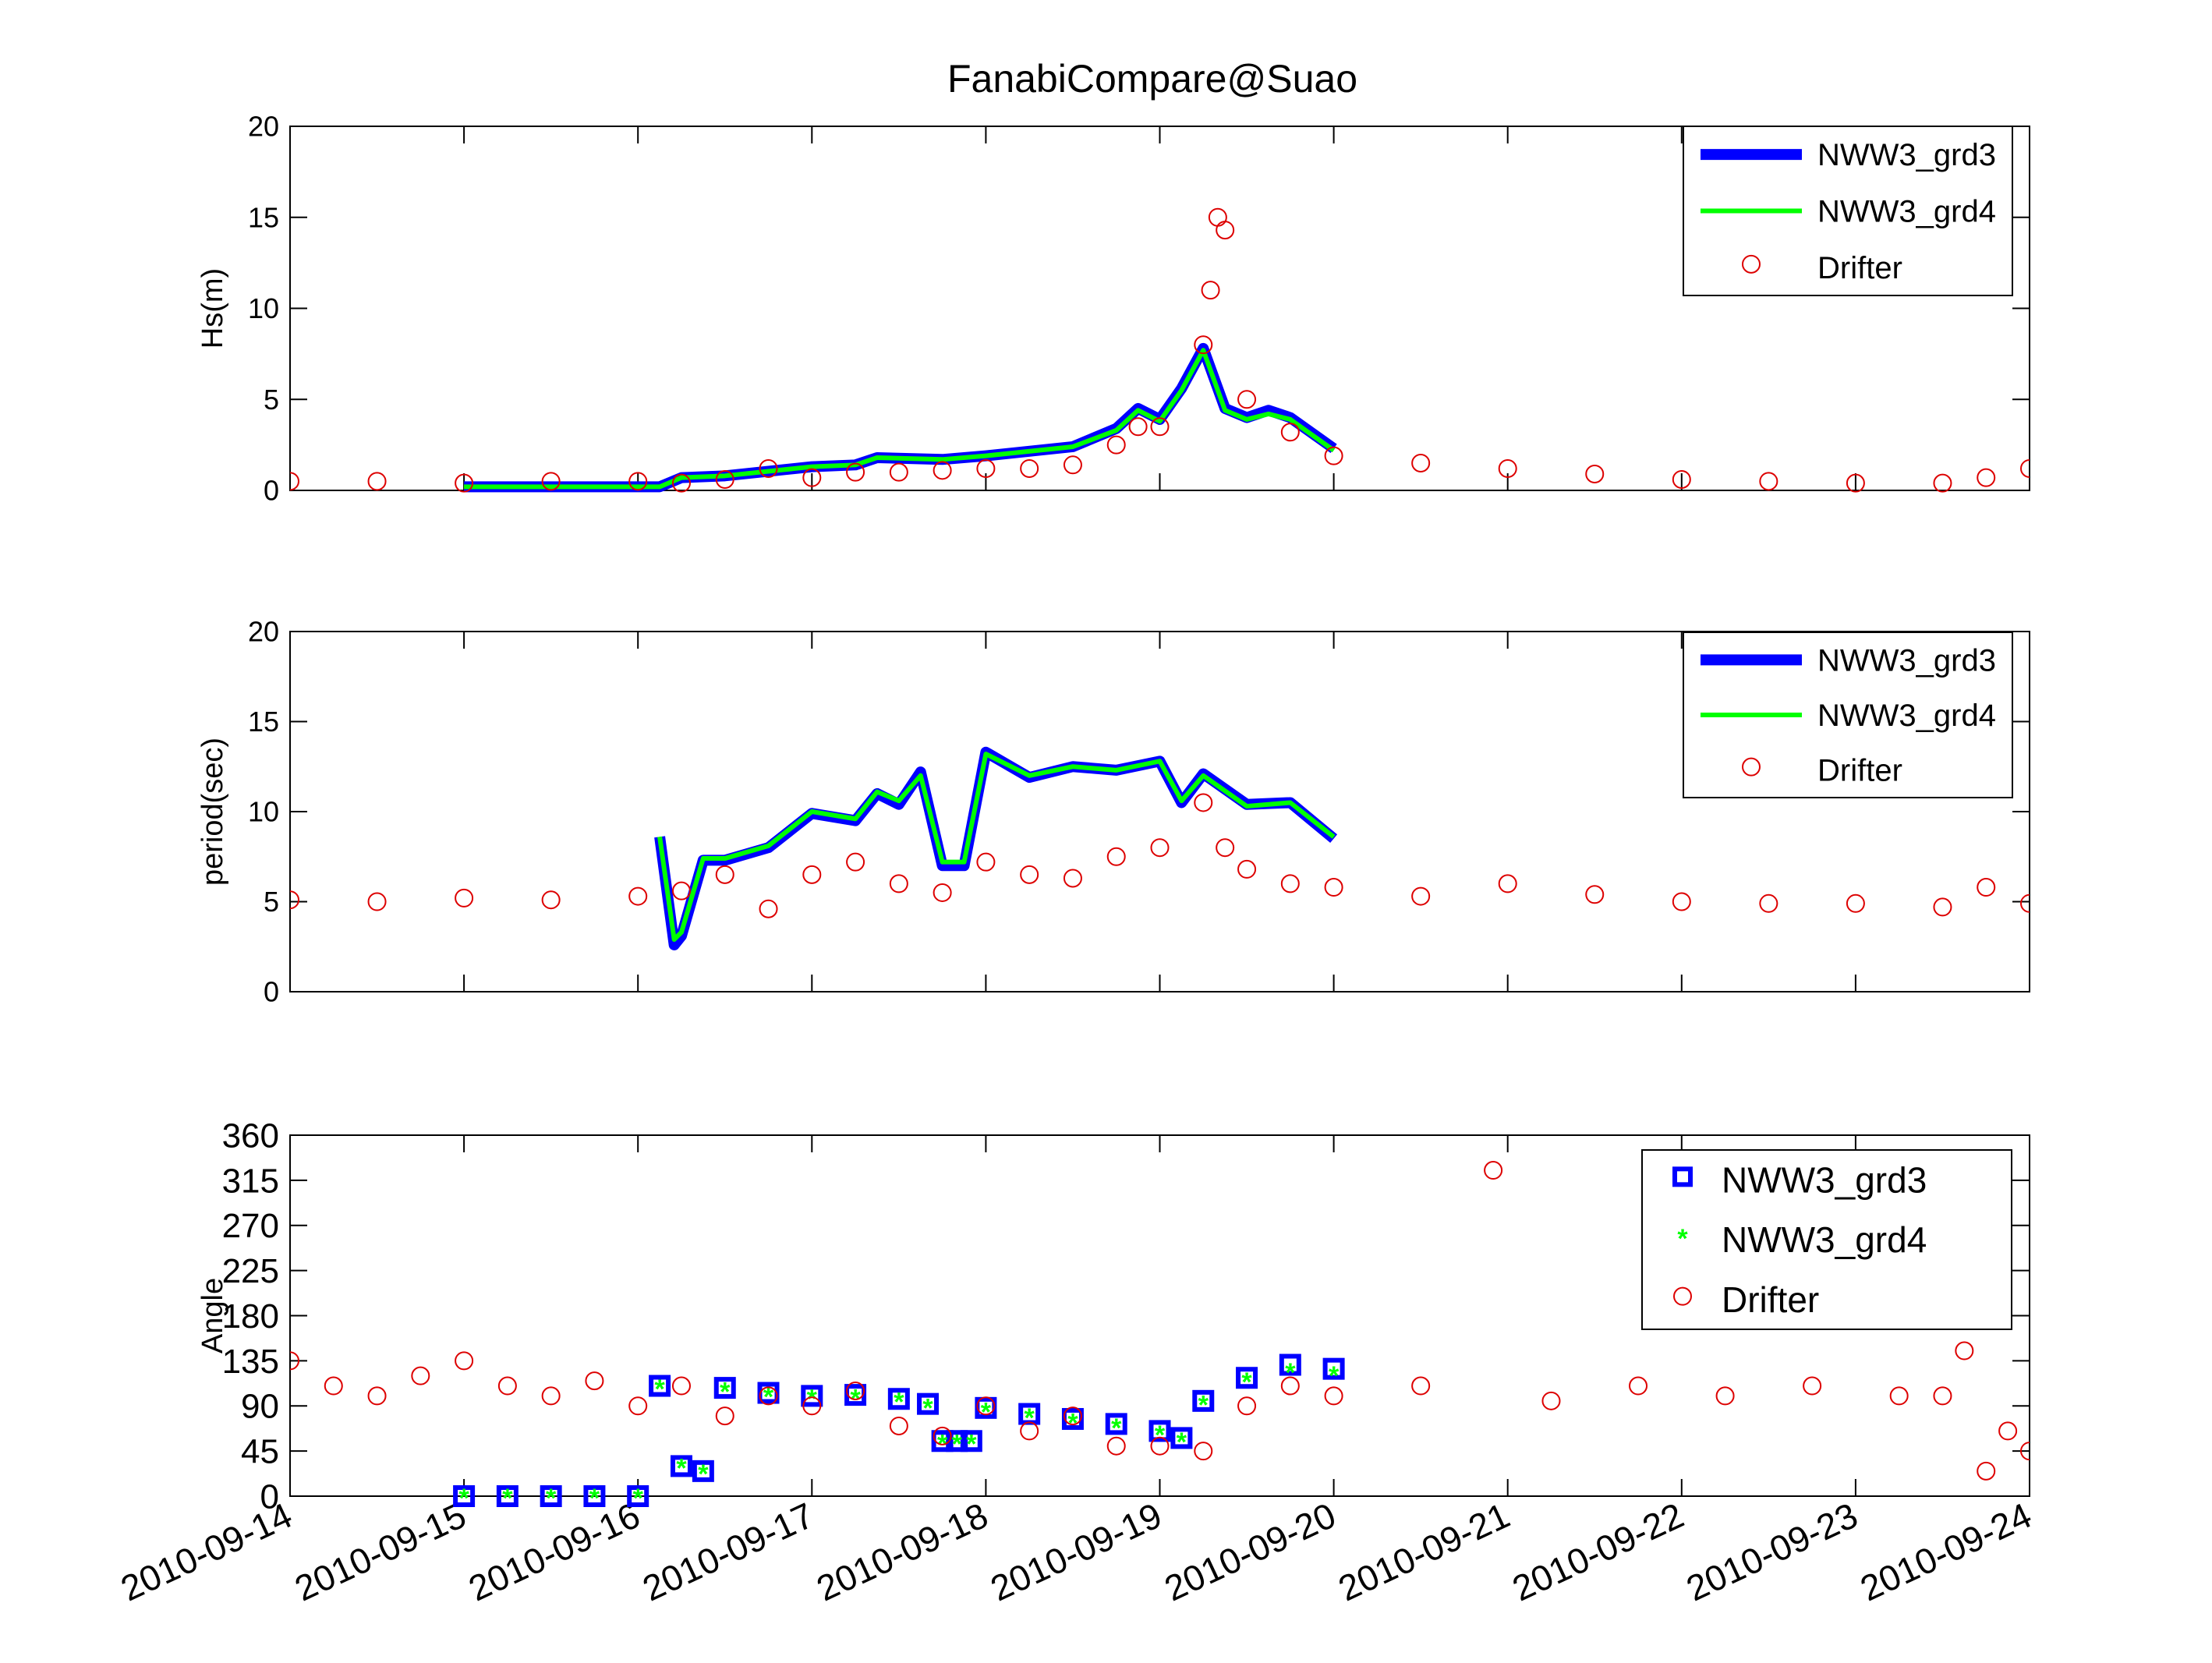 The height and width of the screenshot is (1663, 2212). I want to click on legend: NWW3_grd3 NWW3_grd4 Drifter, so click(1848, 211).